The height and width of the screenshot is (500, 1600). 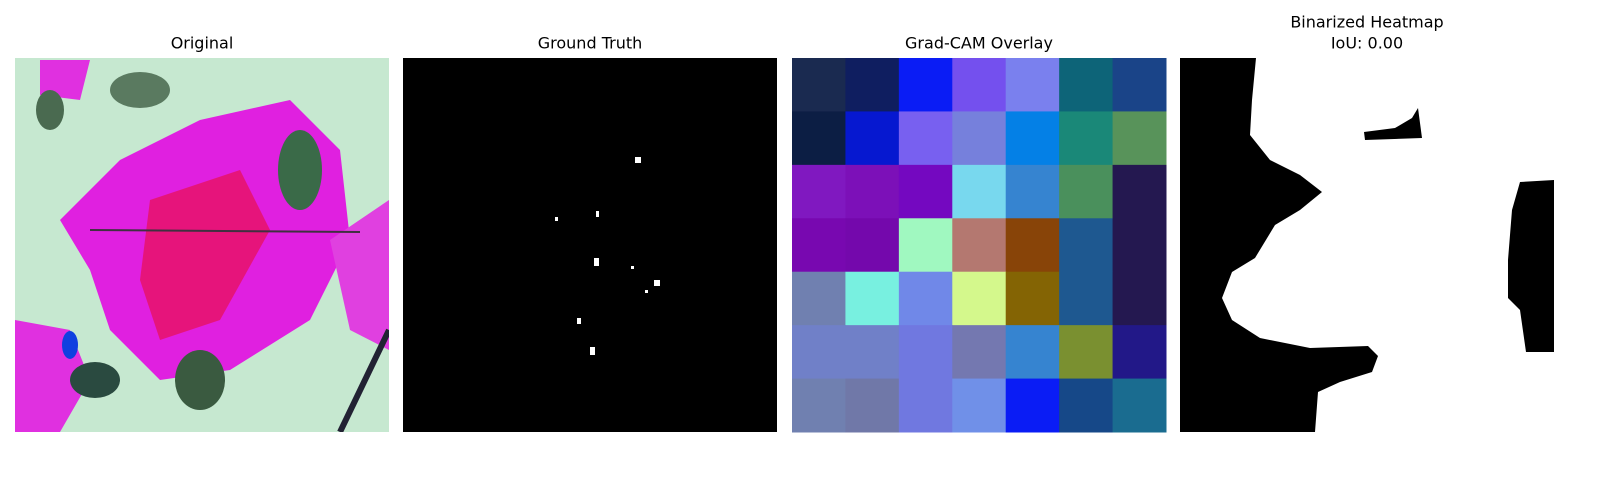 What do you see at coordinates (202, 43) in the screenshot?
I see `panel-title: Original` at bounding box center [202, 43].